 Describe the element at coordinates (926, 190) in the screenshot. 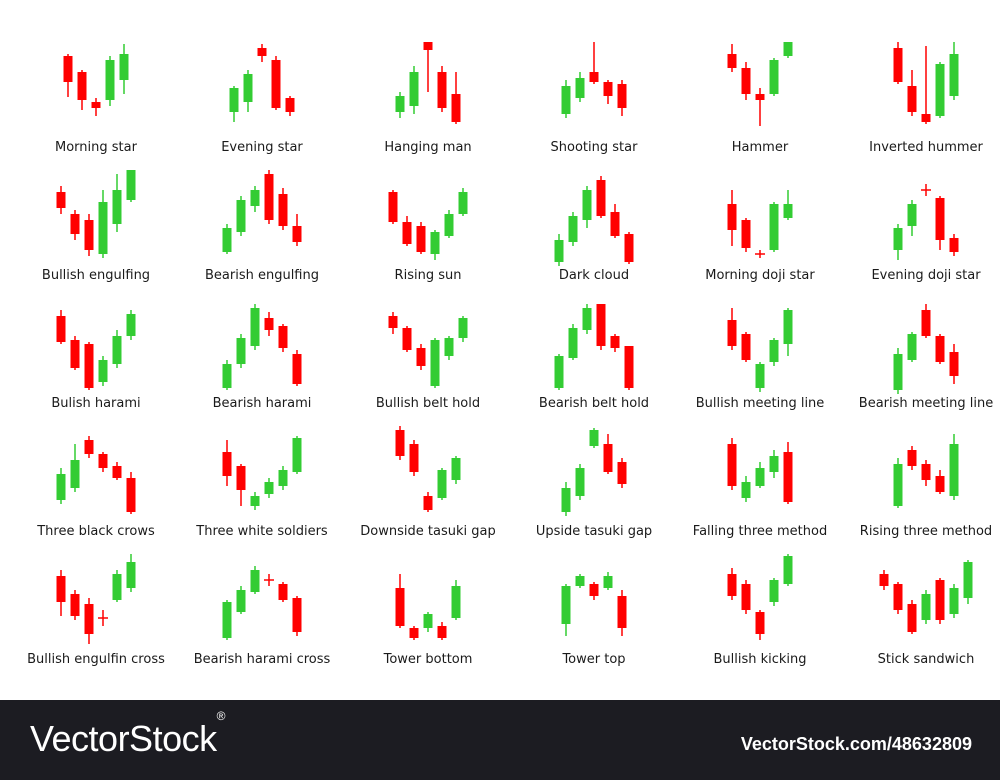

I see `doji-candle` at that location.